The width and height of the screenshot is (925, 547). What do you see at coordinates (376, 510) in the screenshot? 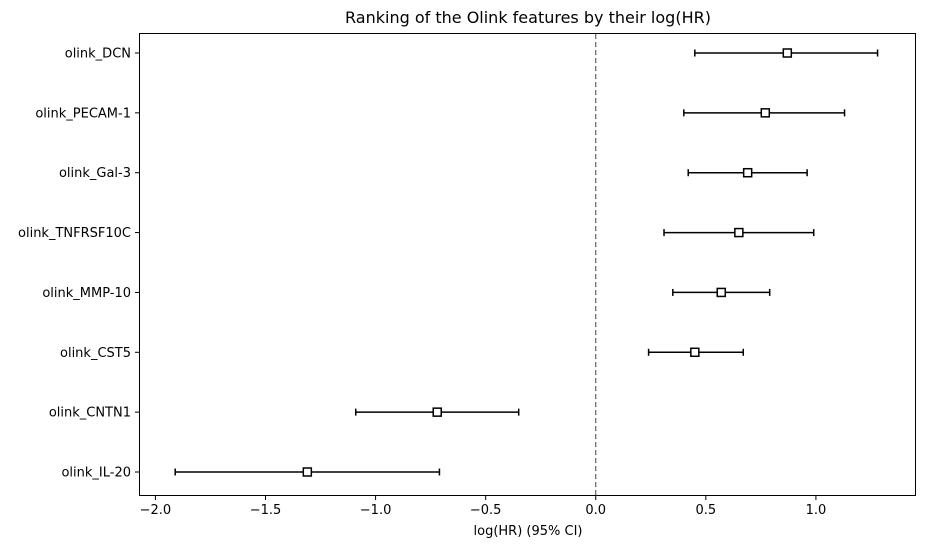
I see `x-tick-label: −1.0` at bounding box center [376, 510].